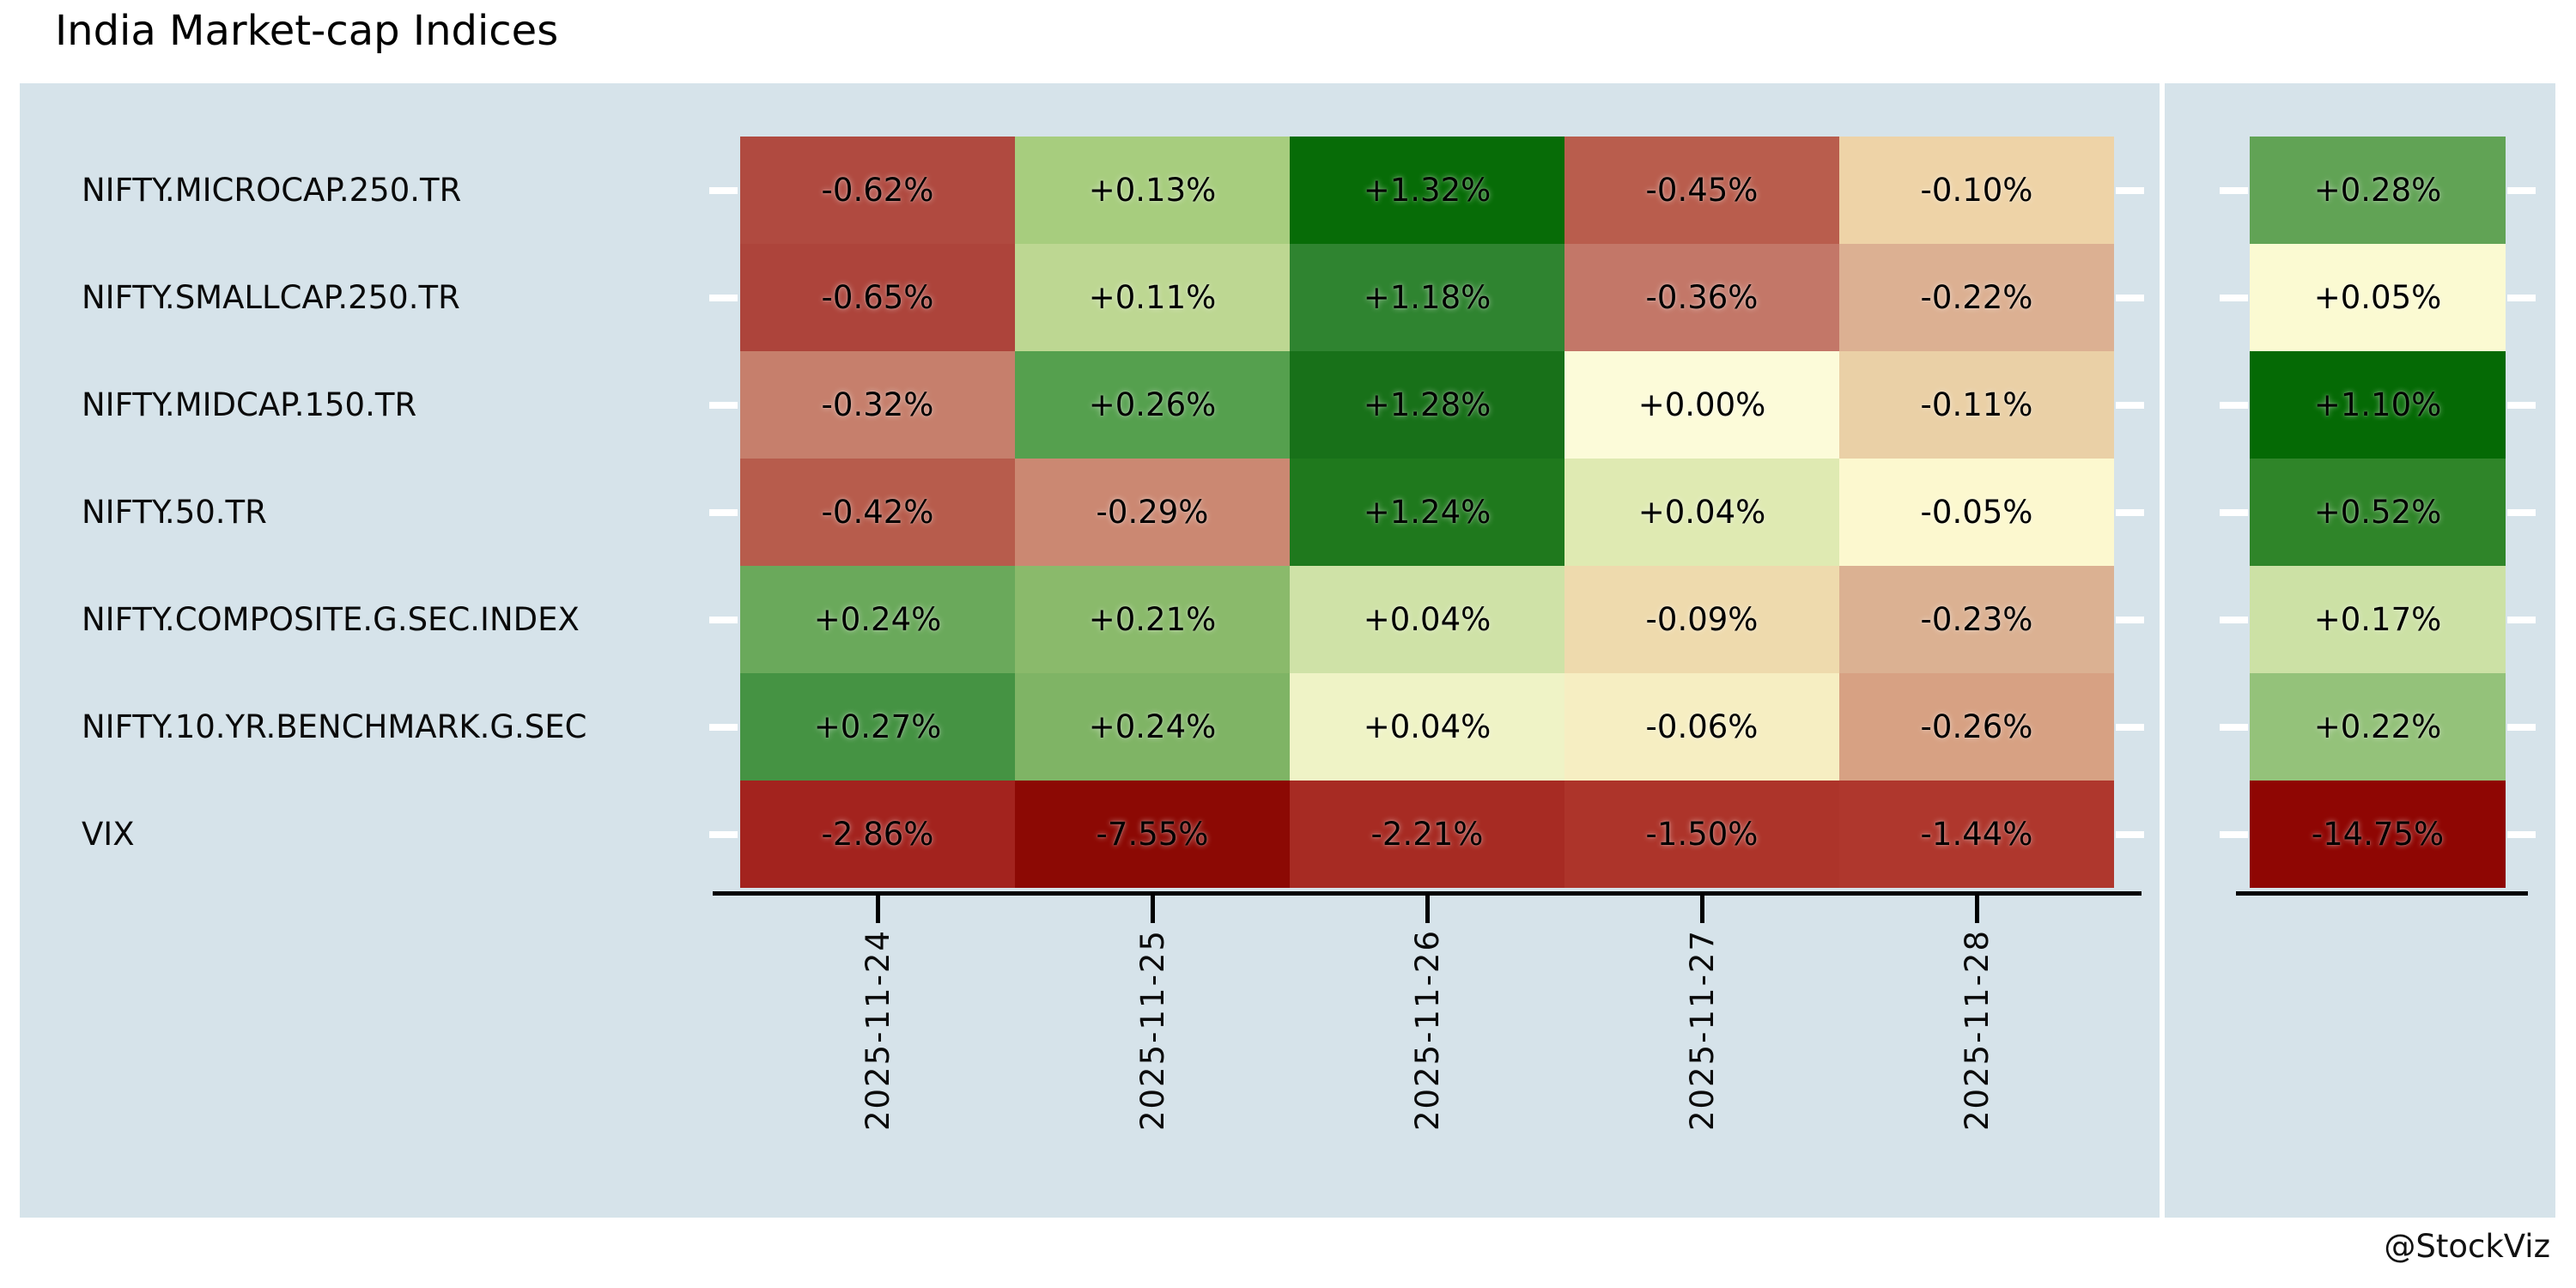 Image resolution: width=2576 pixels, height=1288 pixels. Describe the element at coordinates (2382, 893) in the screenshot. I see `x-axis-summary` at that location.